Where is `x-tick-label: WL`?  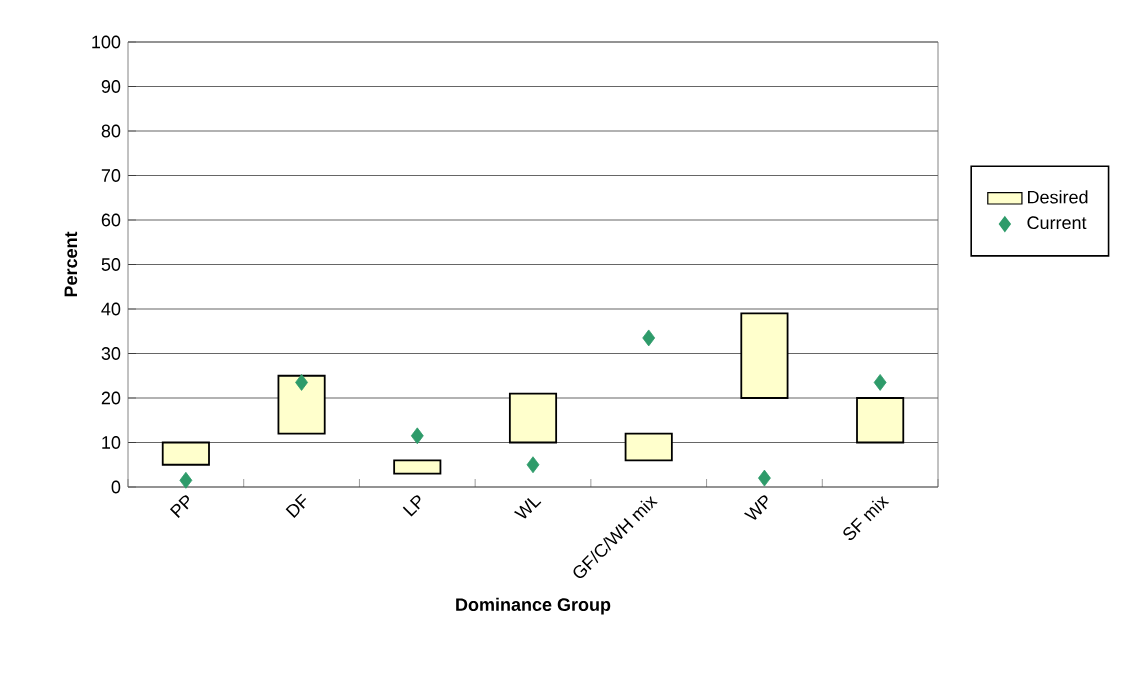
x-tick-label: WL is located at coordinates (527, 508).